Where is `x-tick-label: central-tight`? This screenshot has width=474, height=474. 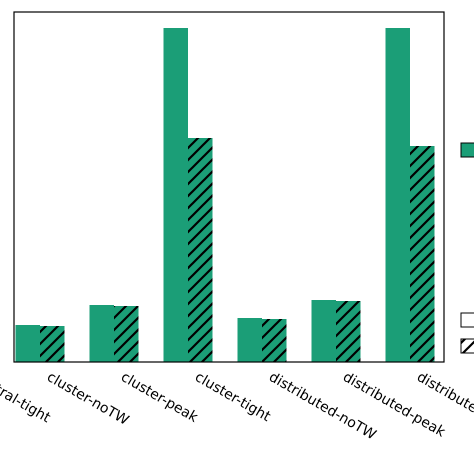
x-tick-label: central-tight is located at coordinates (26, 397).